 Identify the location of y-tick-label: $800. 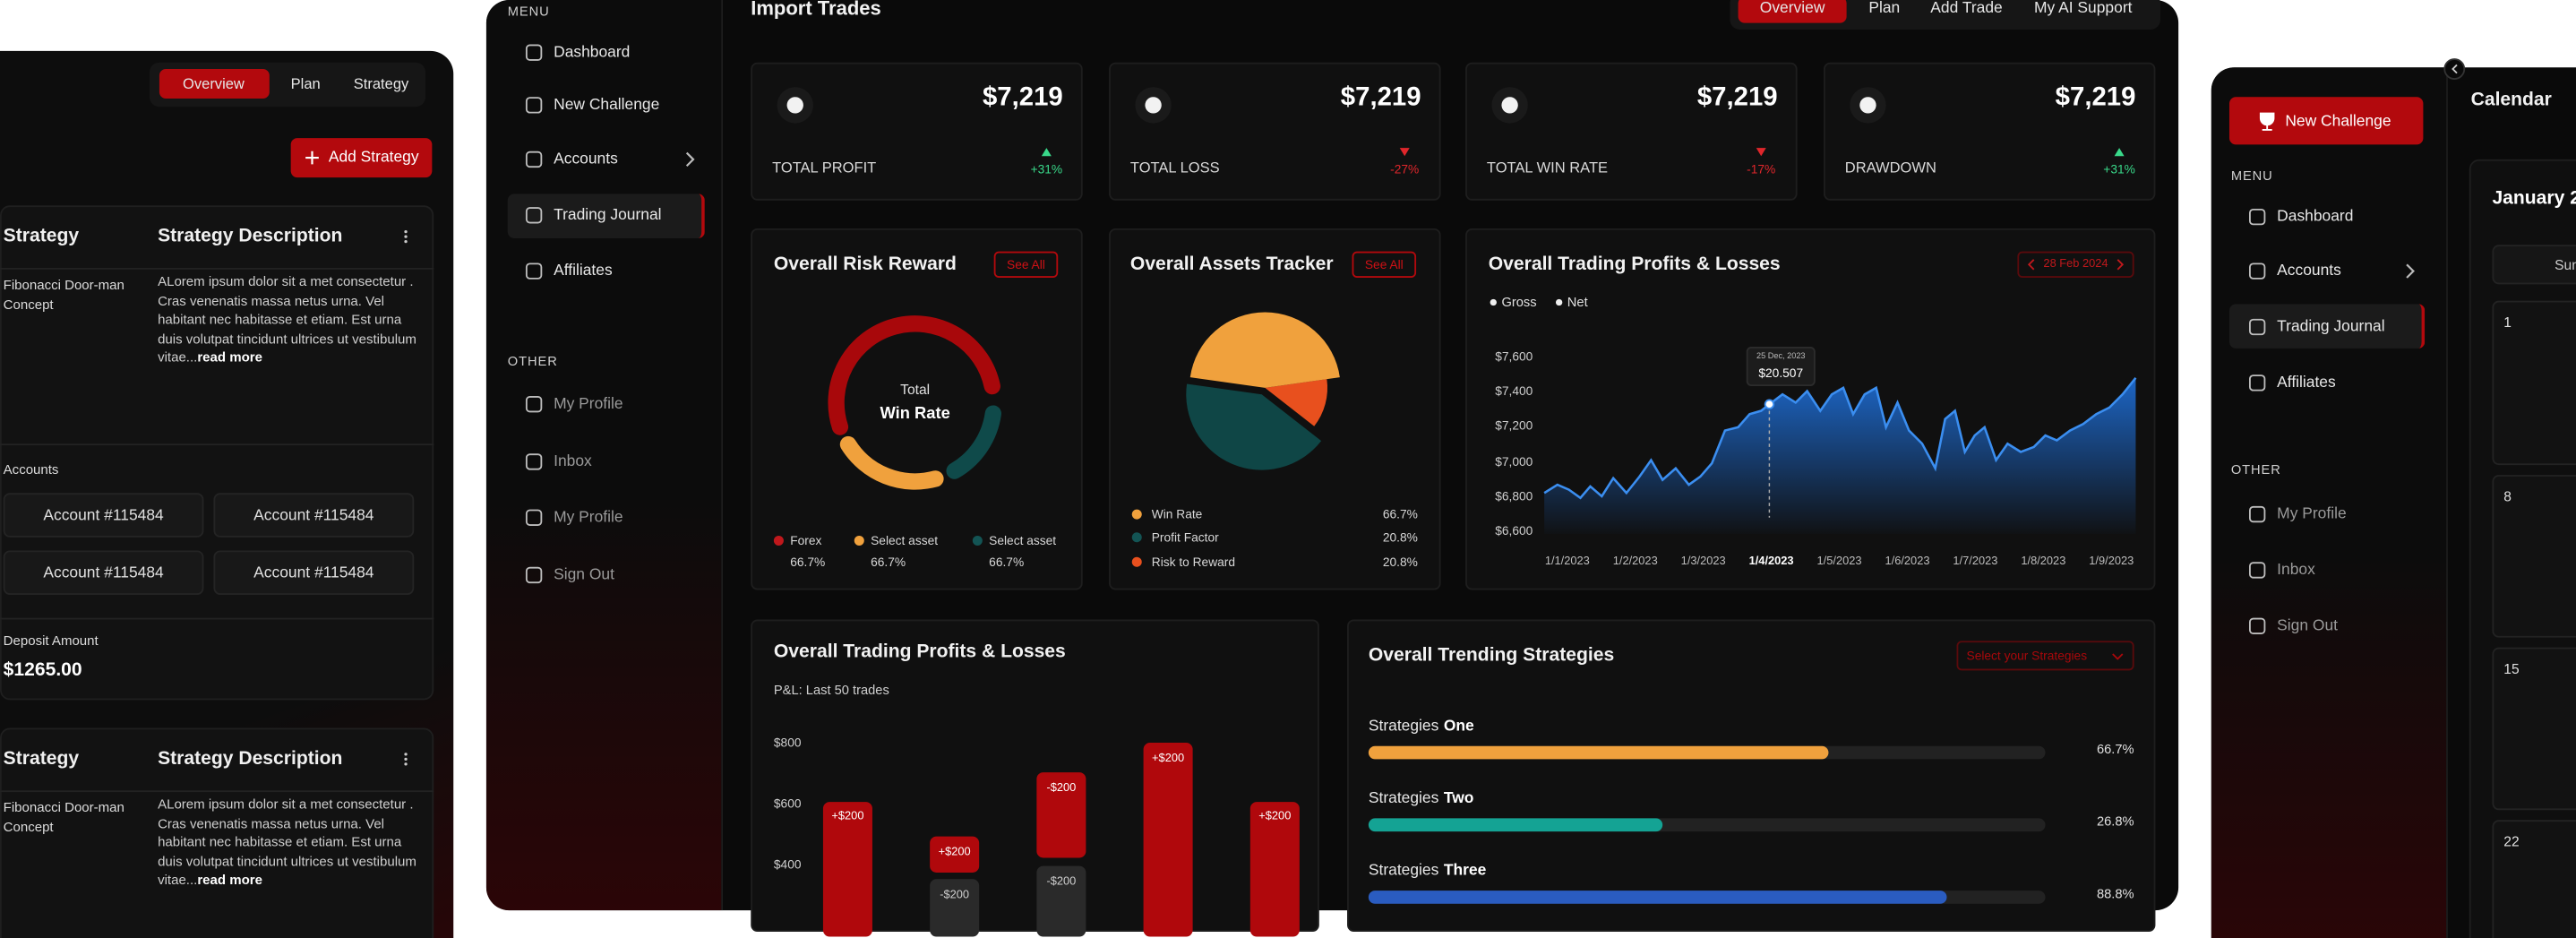
(787, 743).